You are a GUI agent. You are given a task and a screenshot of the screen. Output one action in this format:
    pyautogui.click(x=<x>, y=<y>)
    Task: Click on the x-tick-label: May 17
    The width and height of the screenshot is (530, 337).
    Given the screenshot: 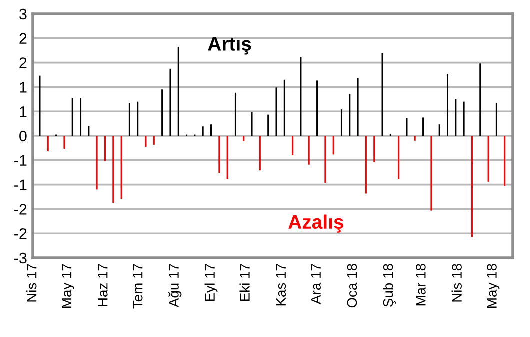 What is the action you would take?
    pyautogui.click(x=68, y=286)
    